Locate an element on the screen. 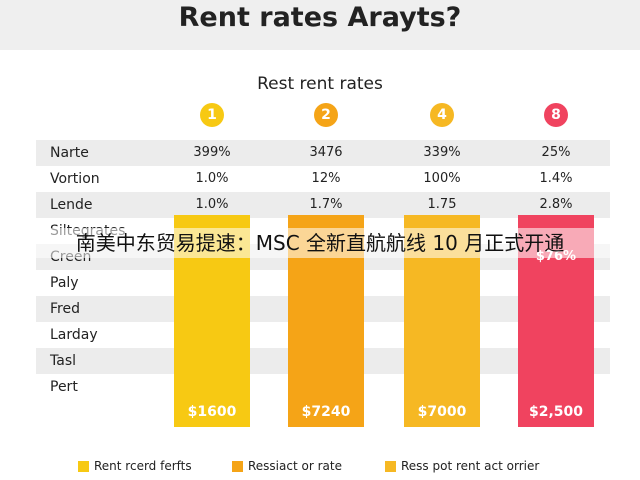 The height and width of the screenshot is (480, 640). table-cell: 339% is located at coordinates (442, 152).